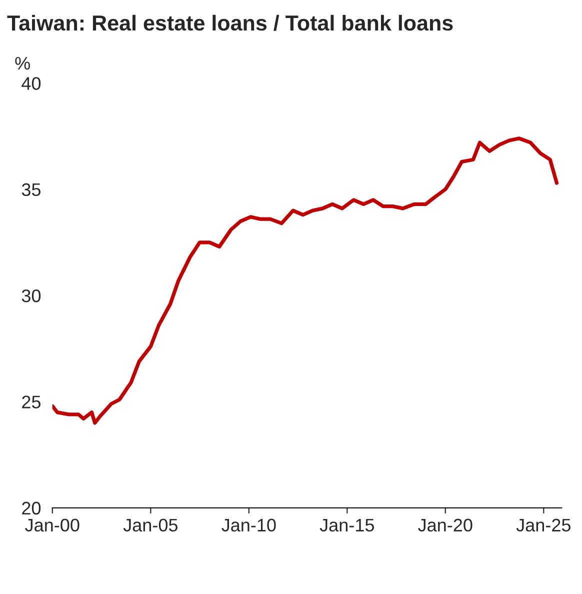 This screenshot has width=582, height=594. Describe the element at coordinates (230, 22) in the screenshot. I see `chart-title: Taiwan: Real estate loans / Total bank loans` at that location.